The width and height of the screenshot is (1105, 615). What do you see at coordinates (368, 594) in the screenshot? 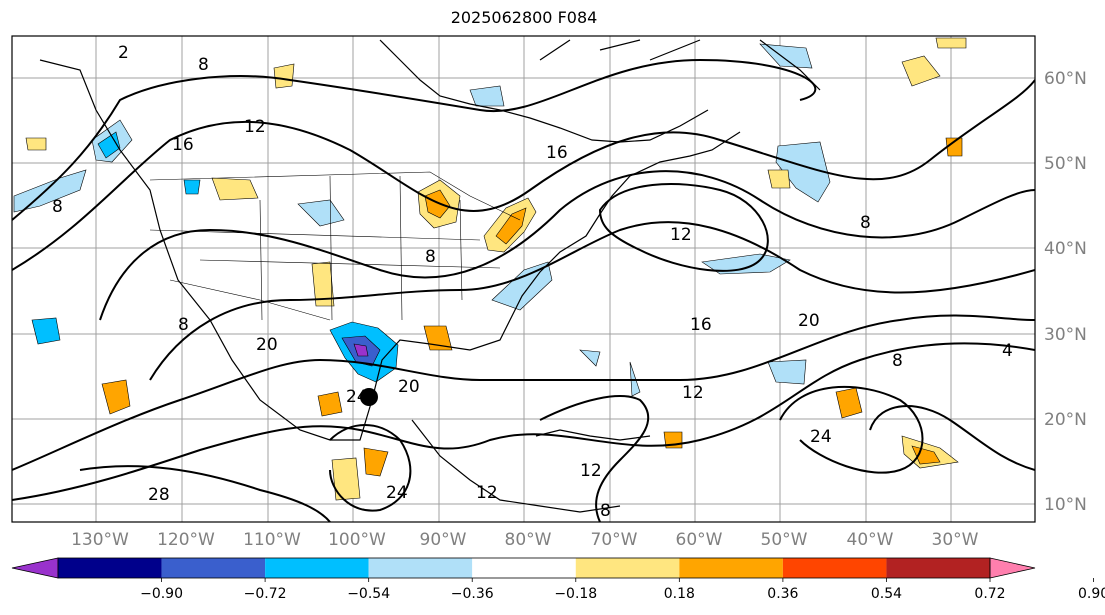
I see `colorbar-tick-label: −0.54` at bounding box center [368, 594].